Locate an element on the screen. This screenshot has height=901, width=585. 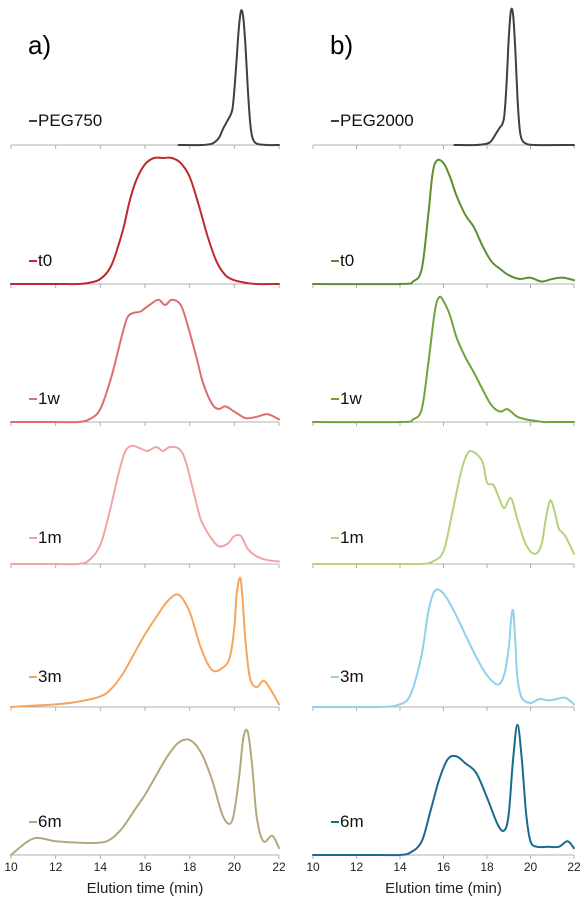
series-label-a-t0: t0 is located at coordinates (45, 260).